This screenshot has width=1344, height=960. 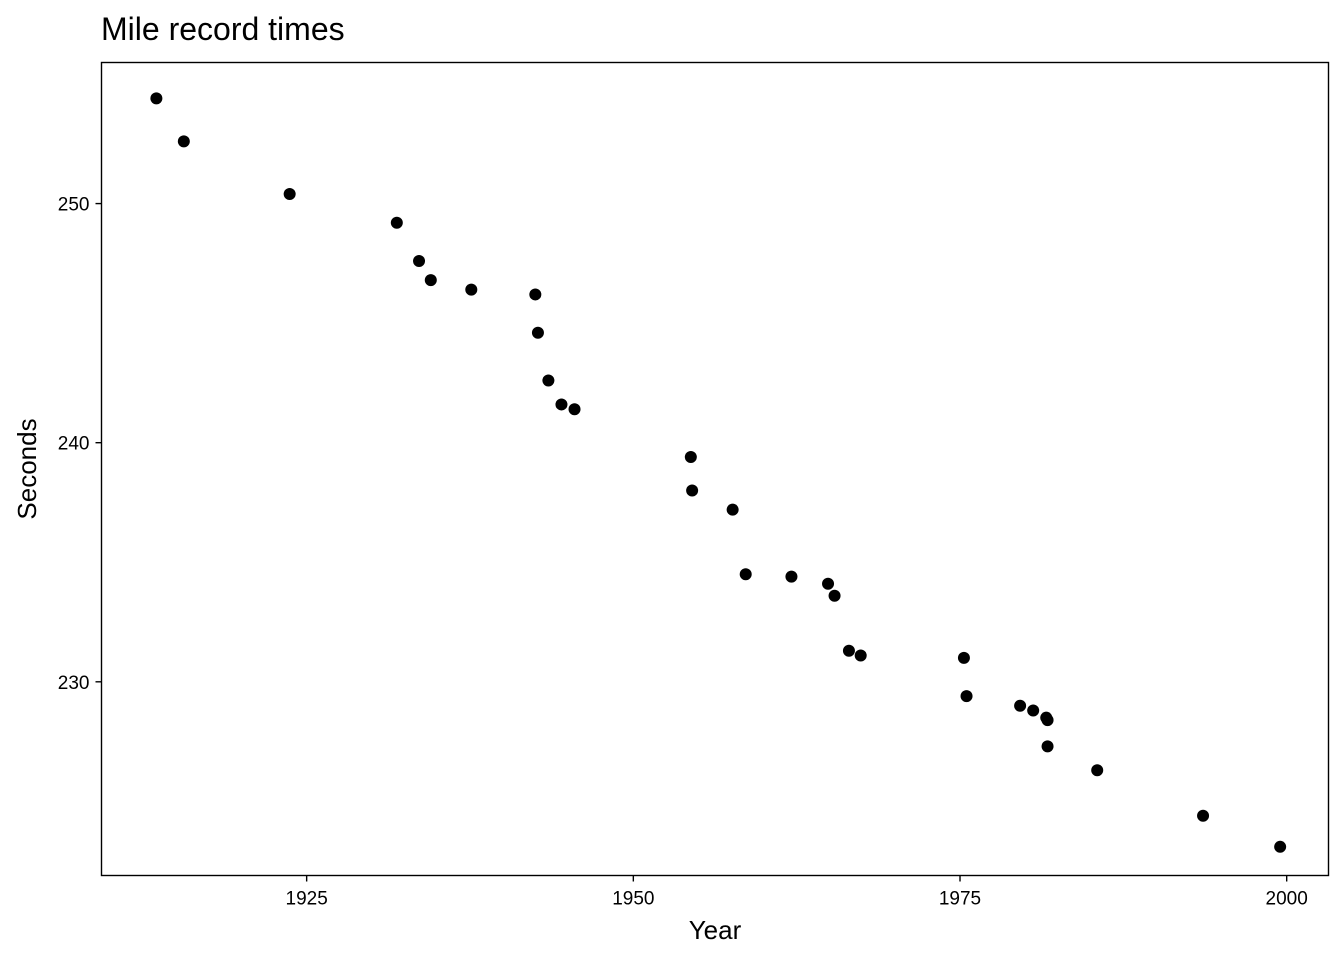 What do you see at coordinates (74, 205) in the screenshot?
I see `y-tick-label: 250` at bounding box center [74, 205].